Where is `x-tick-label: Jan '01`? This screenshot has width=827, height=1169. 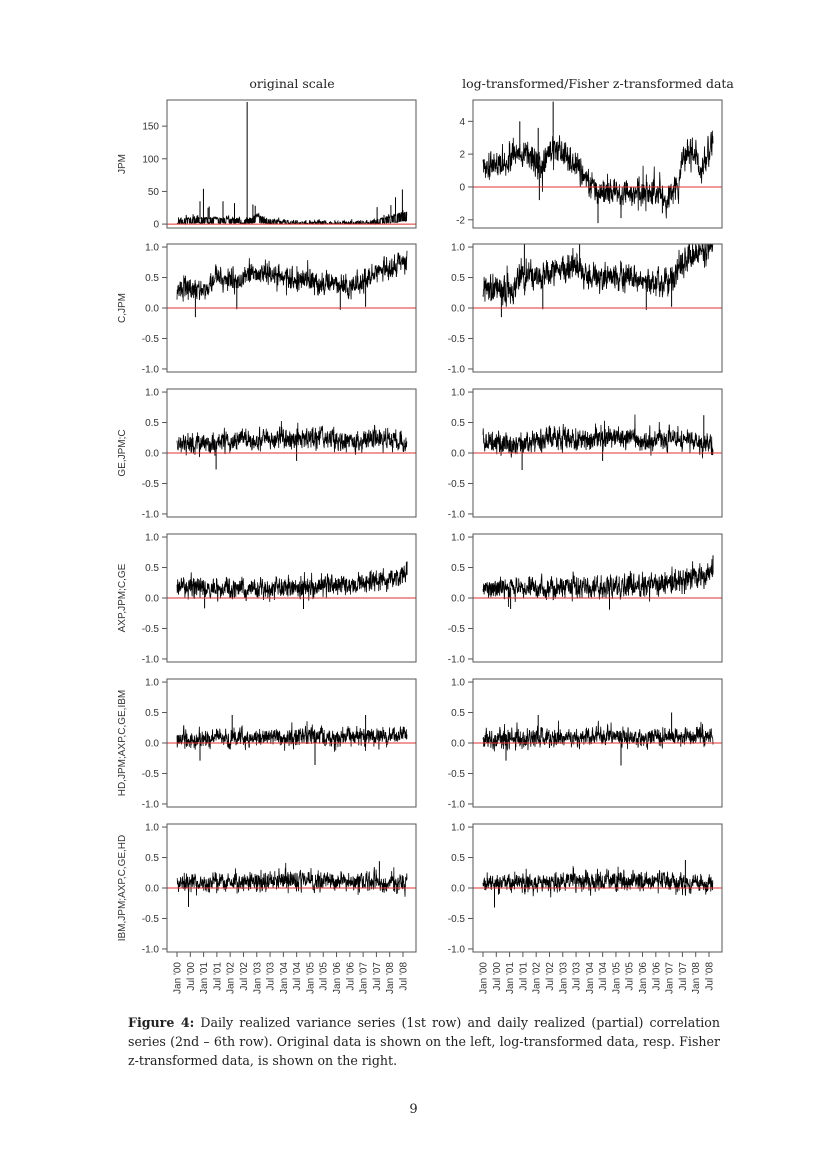 x-tick-label: Jan '01 is located at coordinates (510, 978).